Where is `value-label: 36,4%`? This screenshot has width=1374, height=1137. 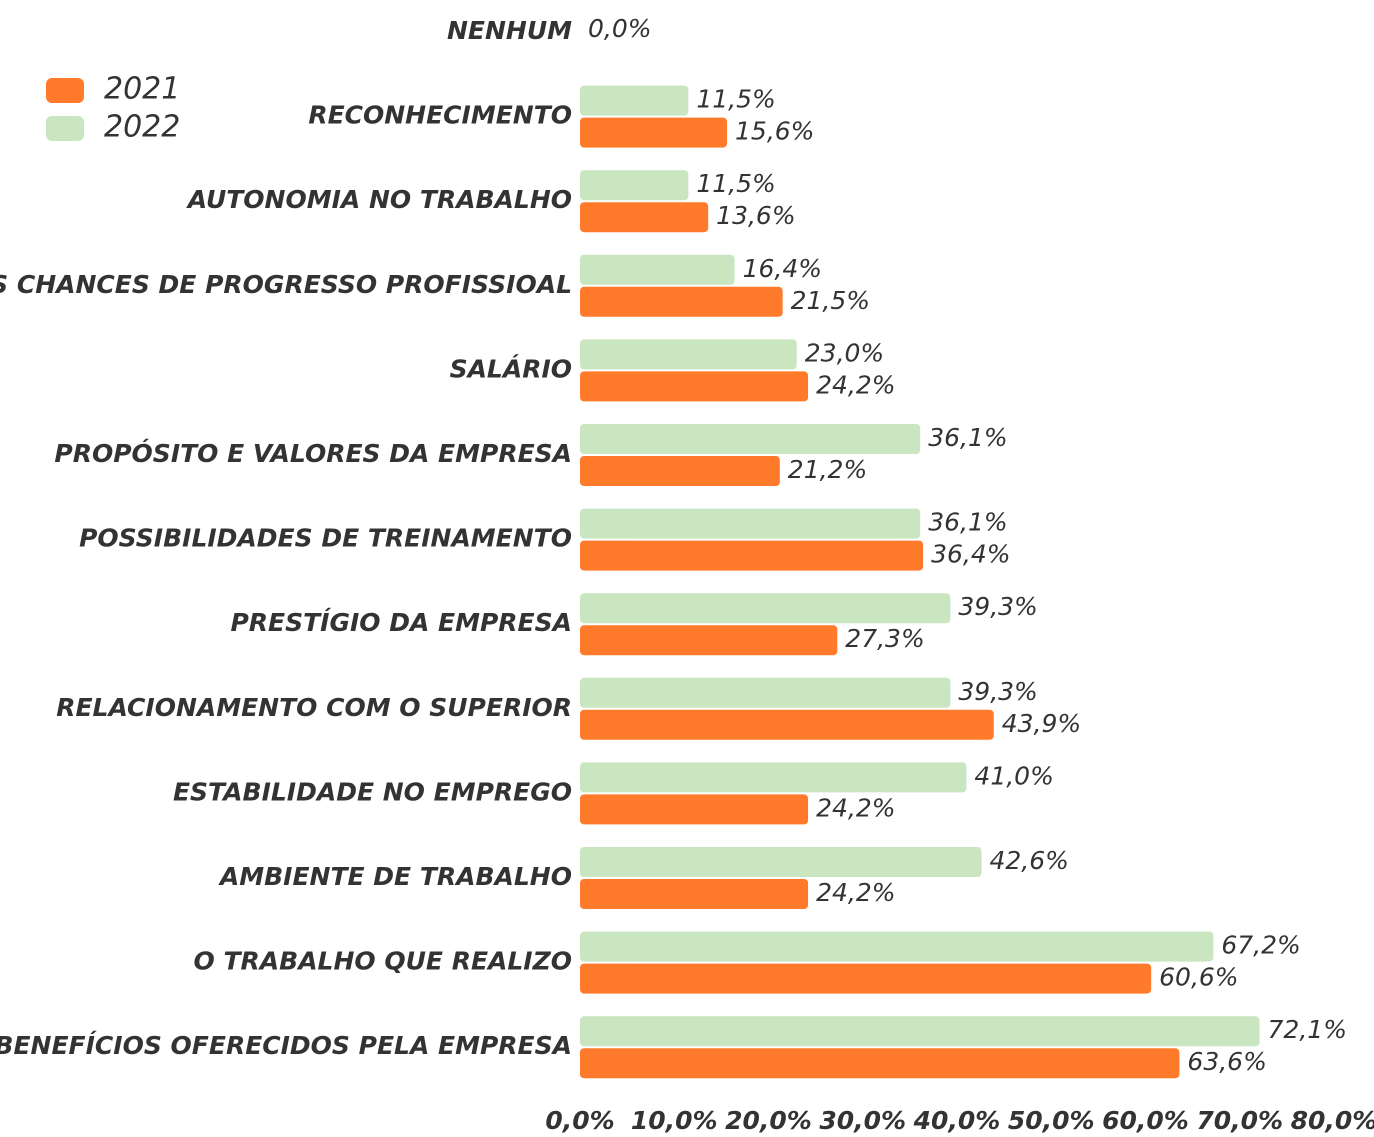 value-label: 36,4% is located at coordinates (970, 554).